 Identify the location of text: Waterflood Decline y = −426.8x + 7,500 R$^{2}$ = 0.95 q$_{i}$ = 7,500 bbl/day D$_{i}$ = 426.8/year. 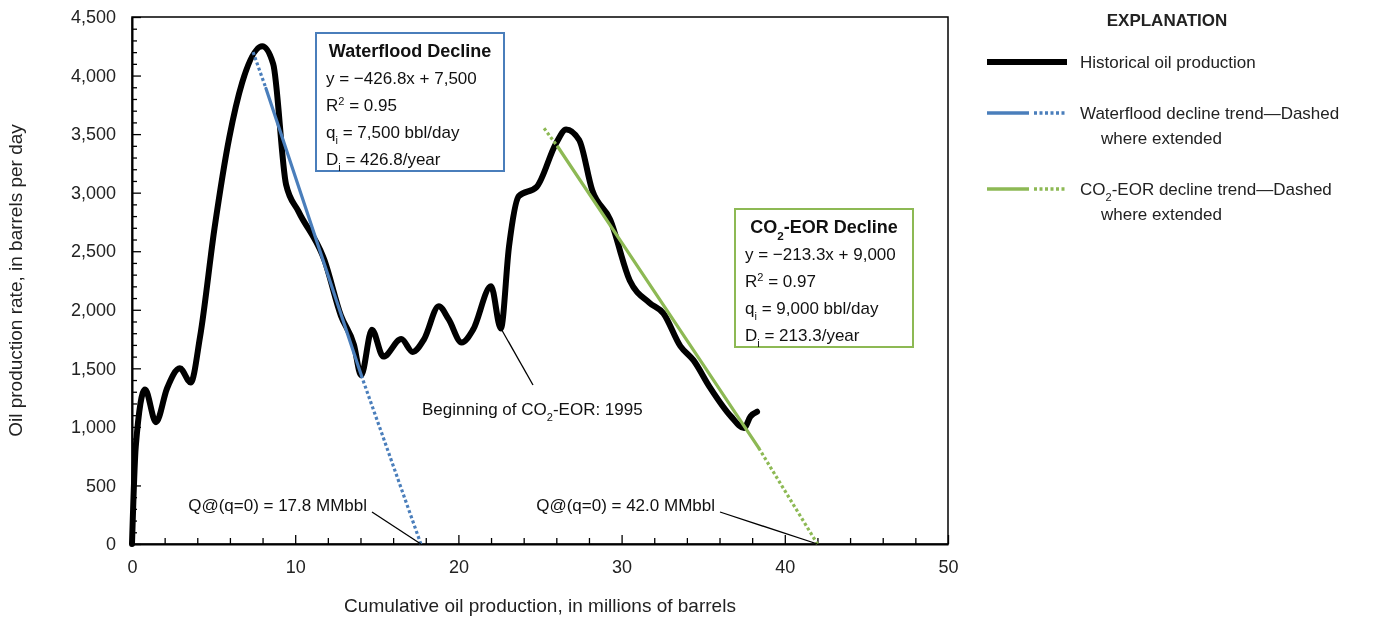
(409, 107).